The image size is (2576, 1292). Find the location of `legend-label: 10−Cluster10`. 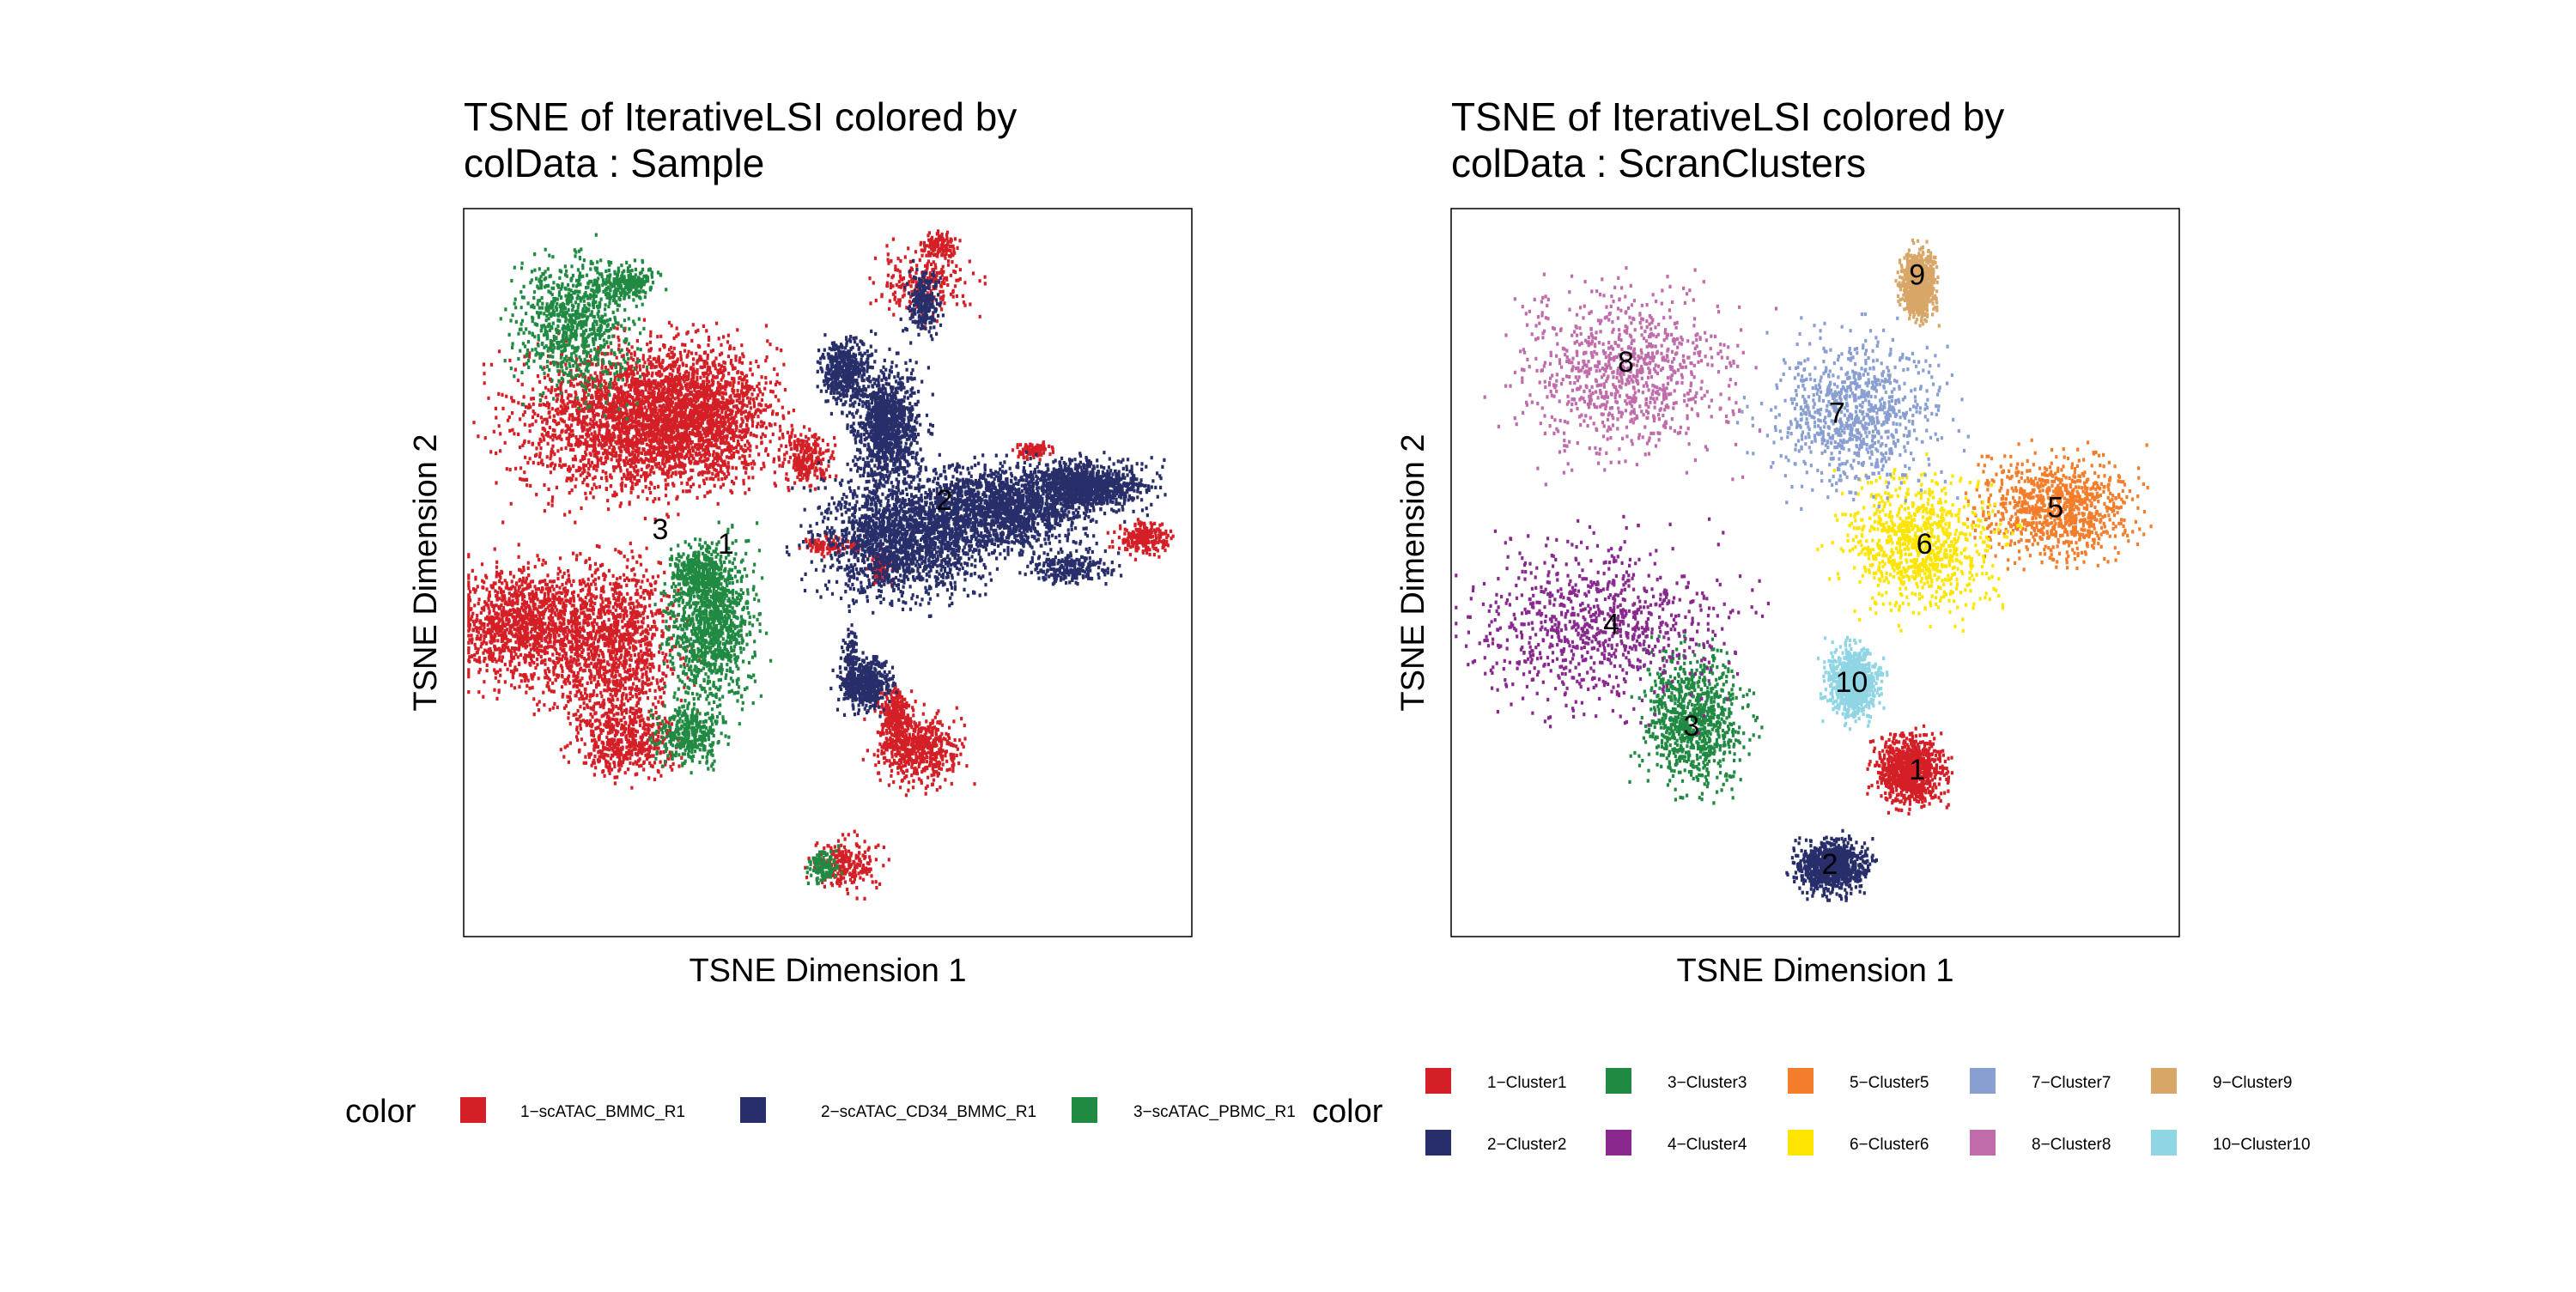

legend-label: 10−Cluster10 is located at coordinates (2262, 1145).